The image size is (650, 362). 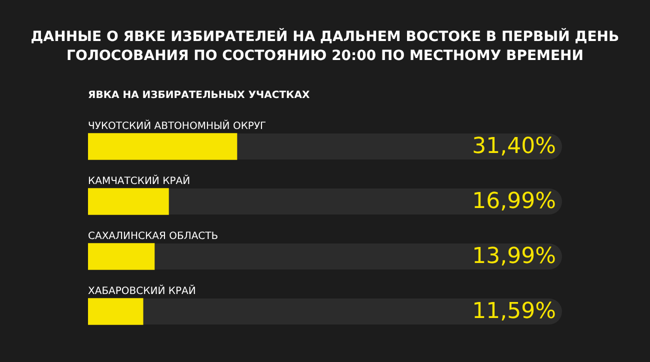 What do you see at coordinates (514, 147) in the screenshot?
I see `data-label: 31,40%` at bounding box center [514, 147].